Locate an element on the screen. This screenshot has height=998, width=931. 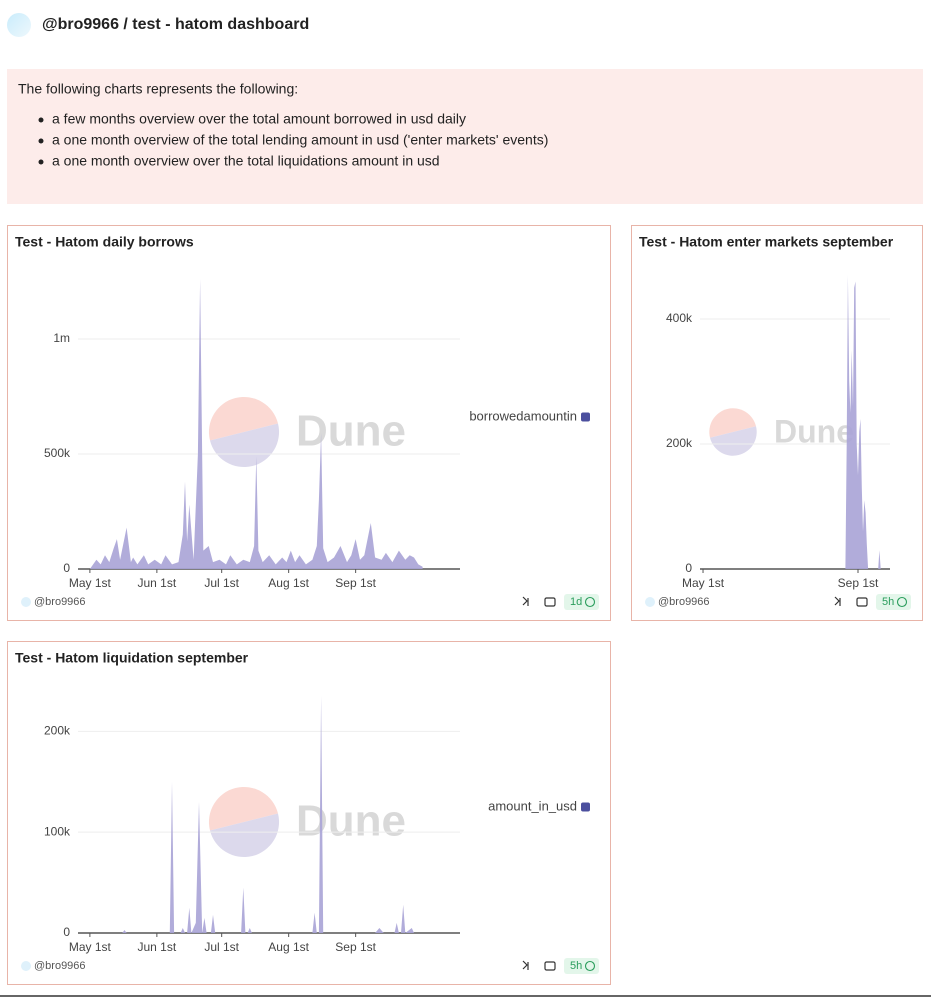
y-tick-label: 500k is located at coordinates (57, 453).